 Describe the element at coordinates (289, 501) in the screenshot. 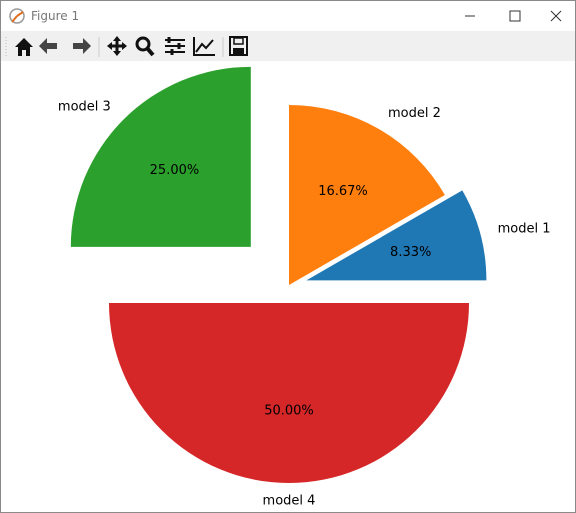

I see `wedge-label: model 4` at that location.